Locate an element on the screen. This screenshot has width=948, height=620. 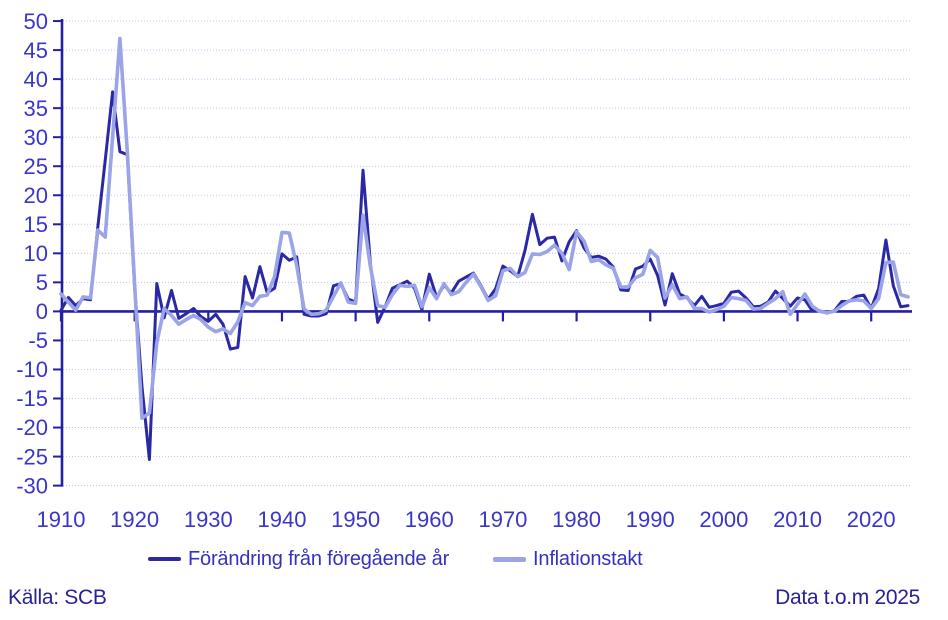
y-tick-label: -30 is located at coordinates (32, 485).